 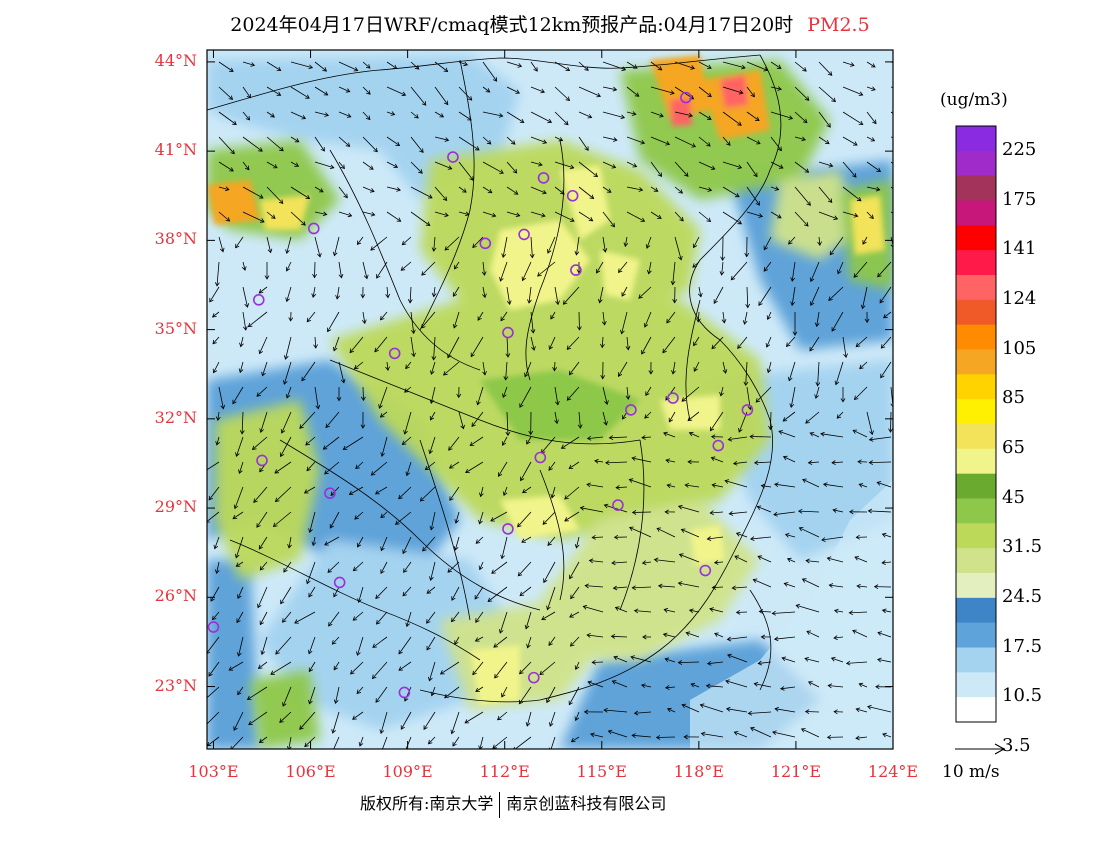 What do you see at coordinates (175, 328) in the screenshot?
I see `lat-label-35: 35°N` at bounding box center [175, 328].